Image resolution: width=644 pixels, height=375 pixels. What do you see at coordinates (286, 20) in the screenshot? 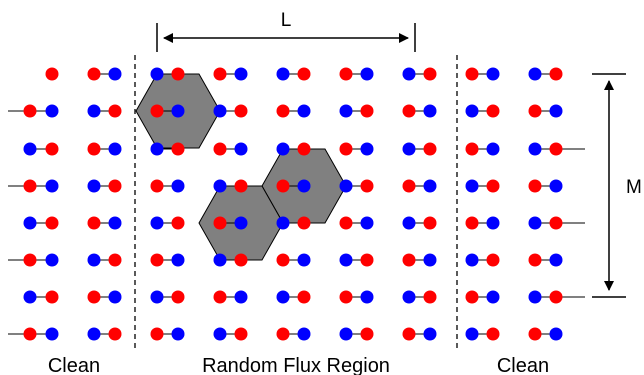
I see `width-label: L` at bounding box center [286, 20].